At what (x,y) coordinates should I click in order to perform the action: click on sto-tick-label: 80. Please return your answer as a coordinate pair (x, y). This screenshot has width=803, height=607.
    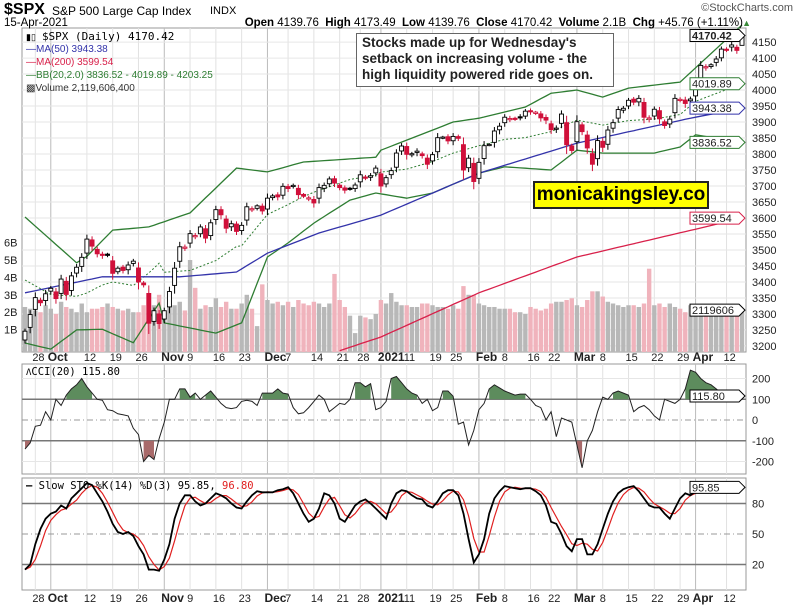
    Looking at the image, I should click on (758, 504).